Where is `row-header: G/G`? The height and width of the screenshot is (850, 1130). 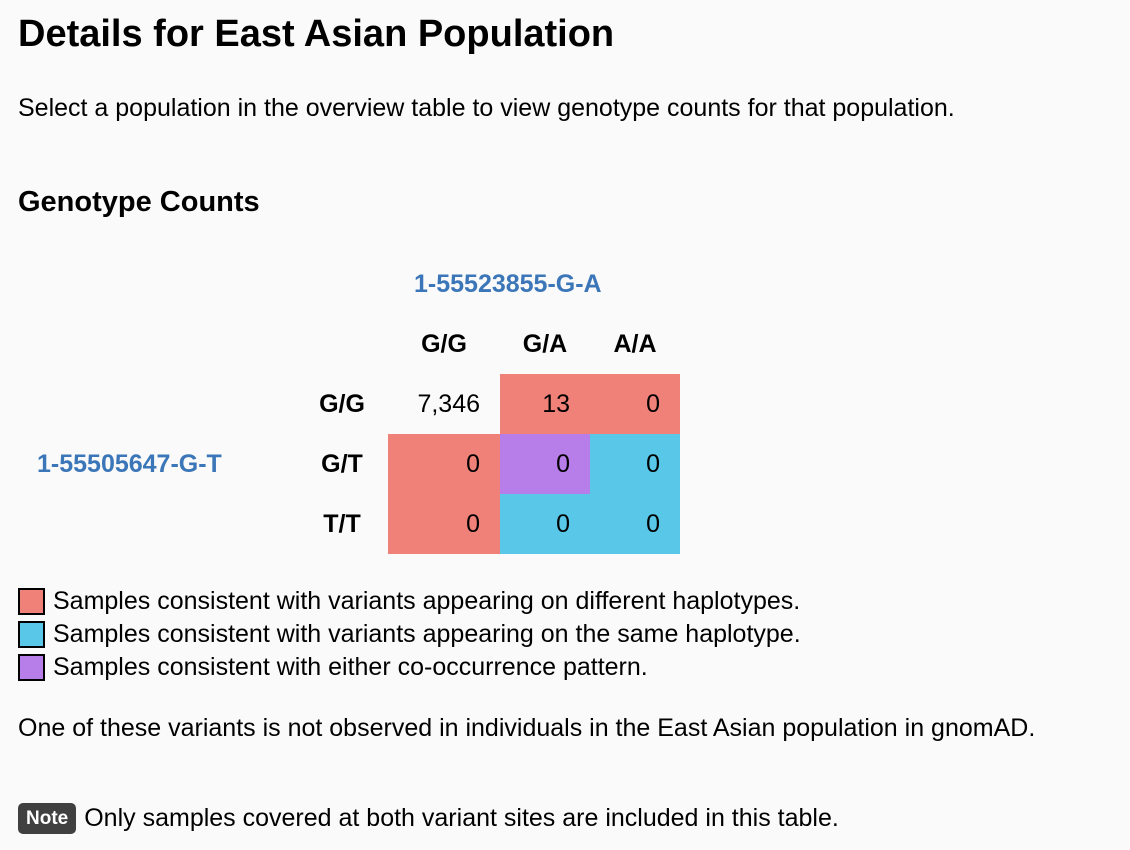
row-header: G/G is located at coordinates (342, 404).